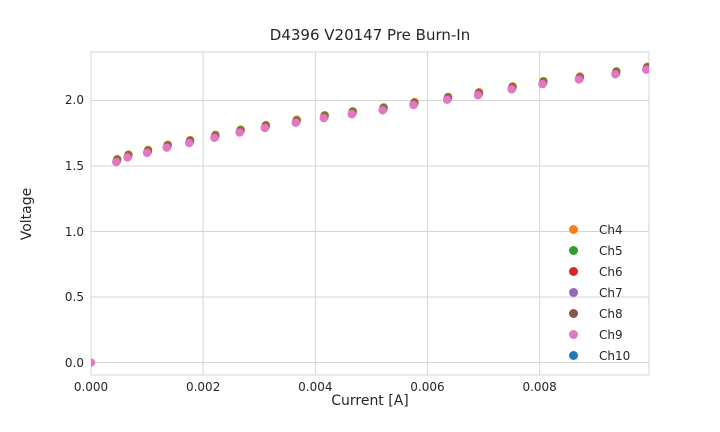  I want to click on legend-item-ch4: Ch4, so click(597, 229).